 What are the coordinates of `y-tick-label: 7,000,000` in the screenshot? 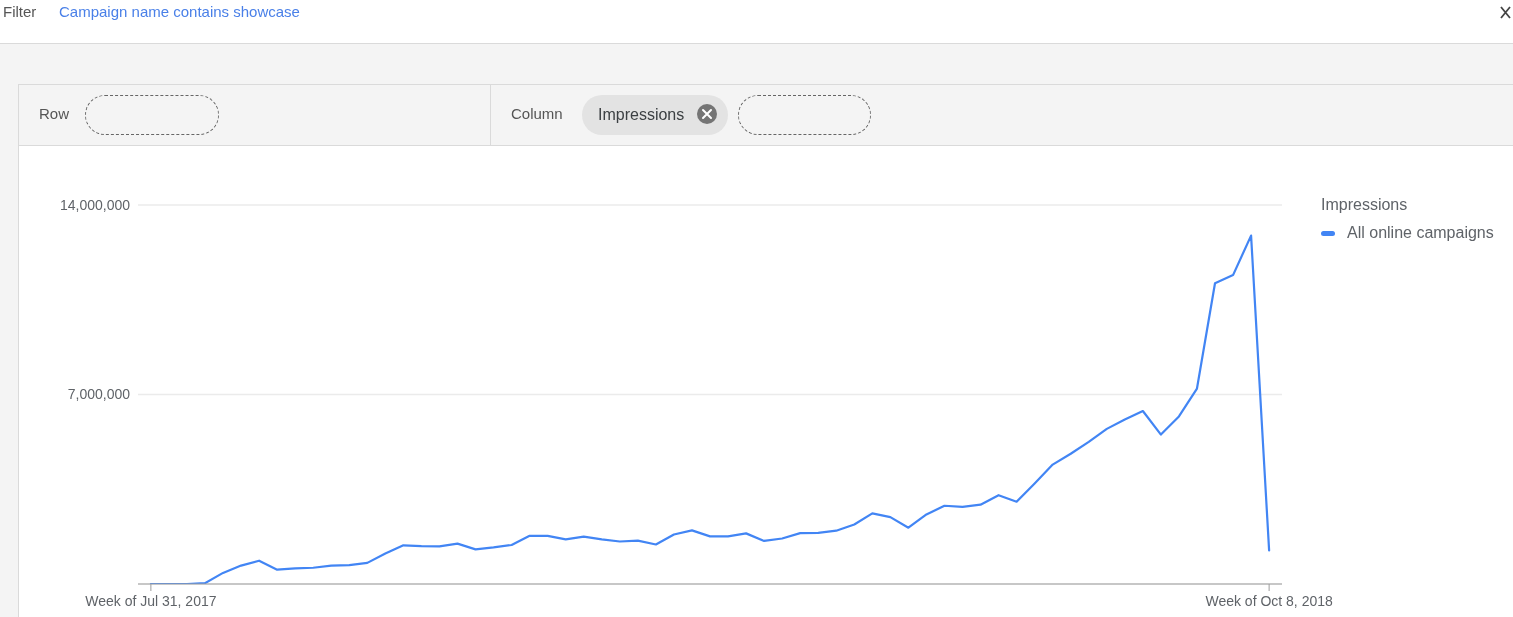 It's located at (99, 394).